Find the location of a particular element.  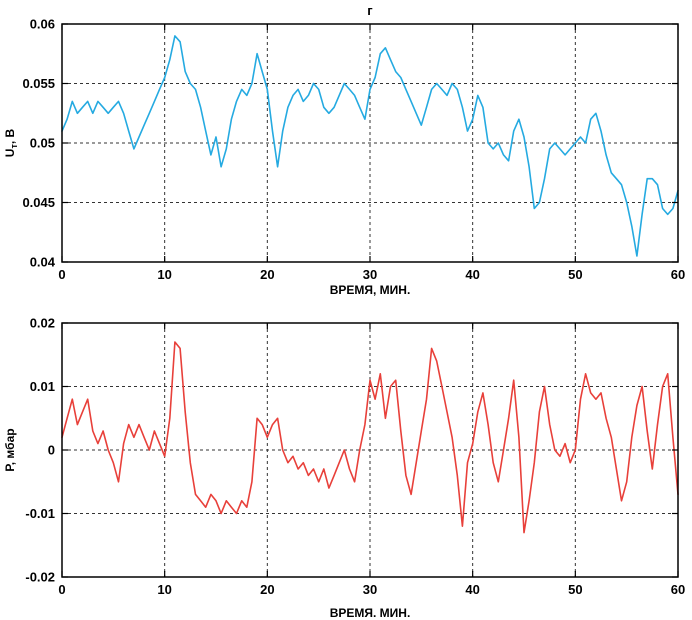

chart-title: г is located at coordinates (370, 10).